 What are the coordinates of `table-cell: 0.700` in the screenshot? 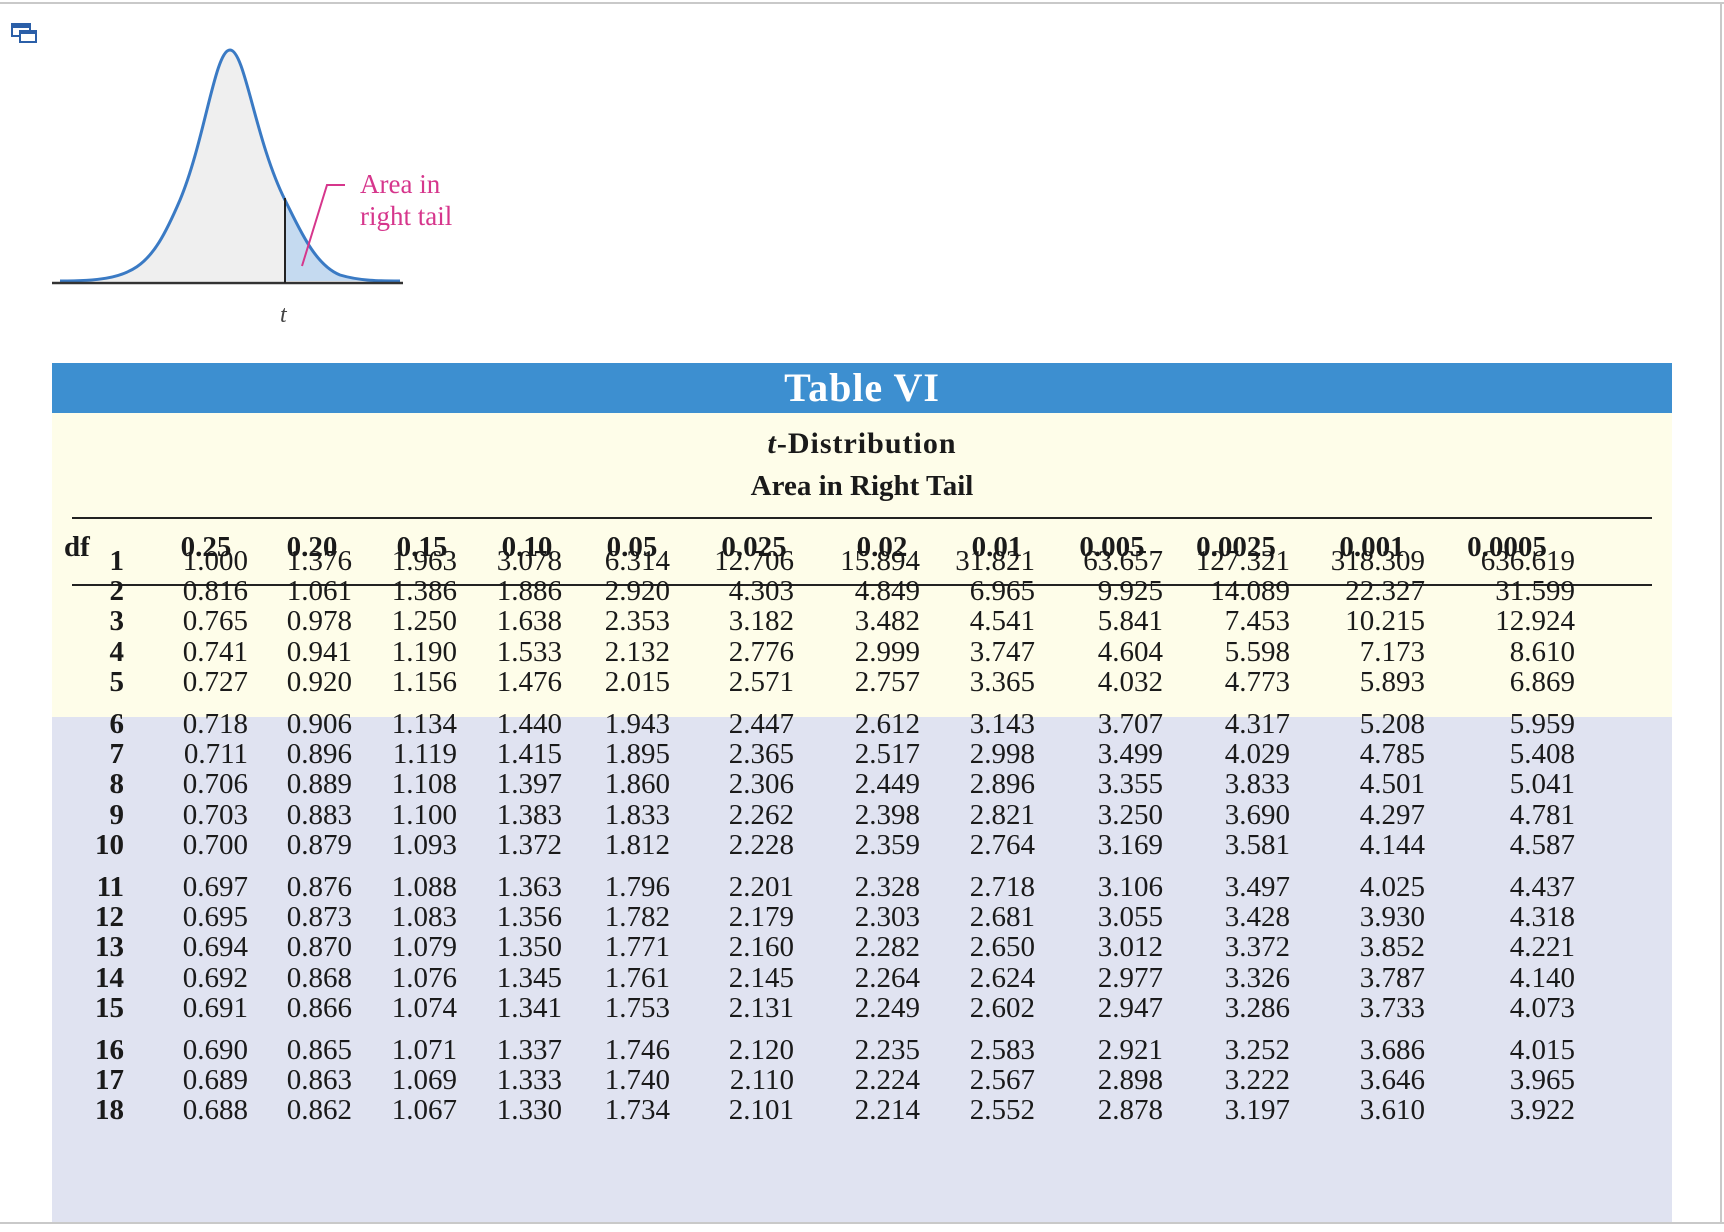 It's located at (215, 844).